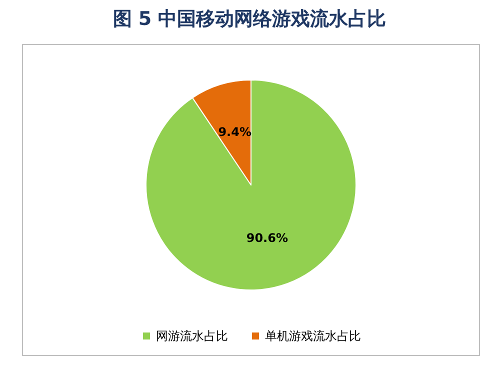  What do you see at coordinates (267, 238) in the screenshot?
I see `data-label: 90.6%` at bounding box center [267, 238].